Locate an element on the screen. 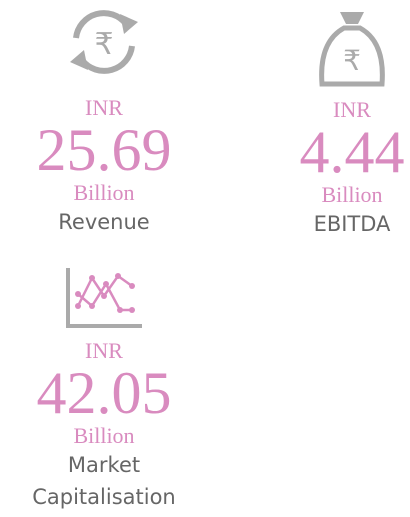 This screenshot has height=517, width=410. bag-top is located at coordinates (352, 18).